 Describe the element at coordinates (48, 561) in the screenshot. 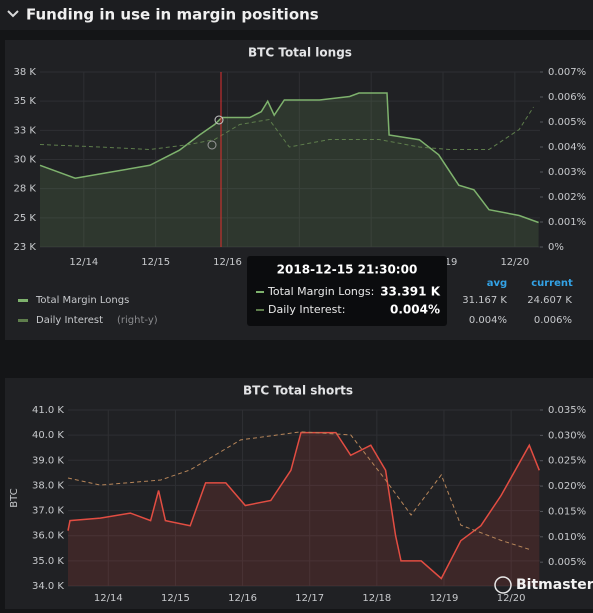

I see `y-tick-label: 35.0 K` at that location.